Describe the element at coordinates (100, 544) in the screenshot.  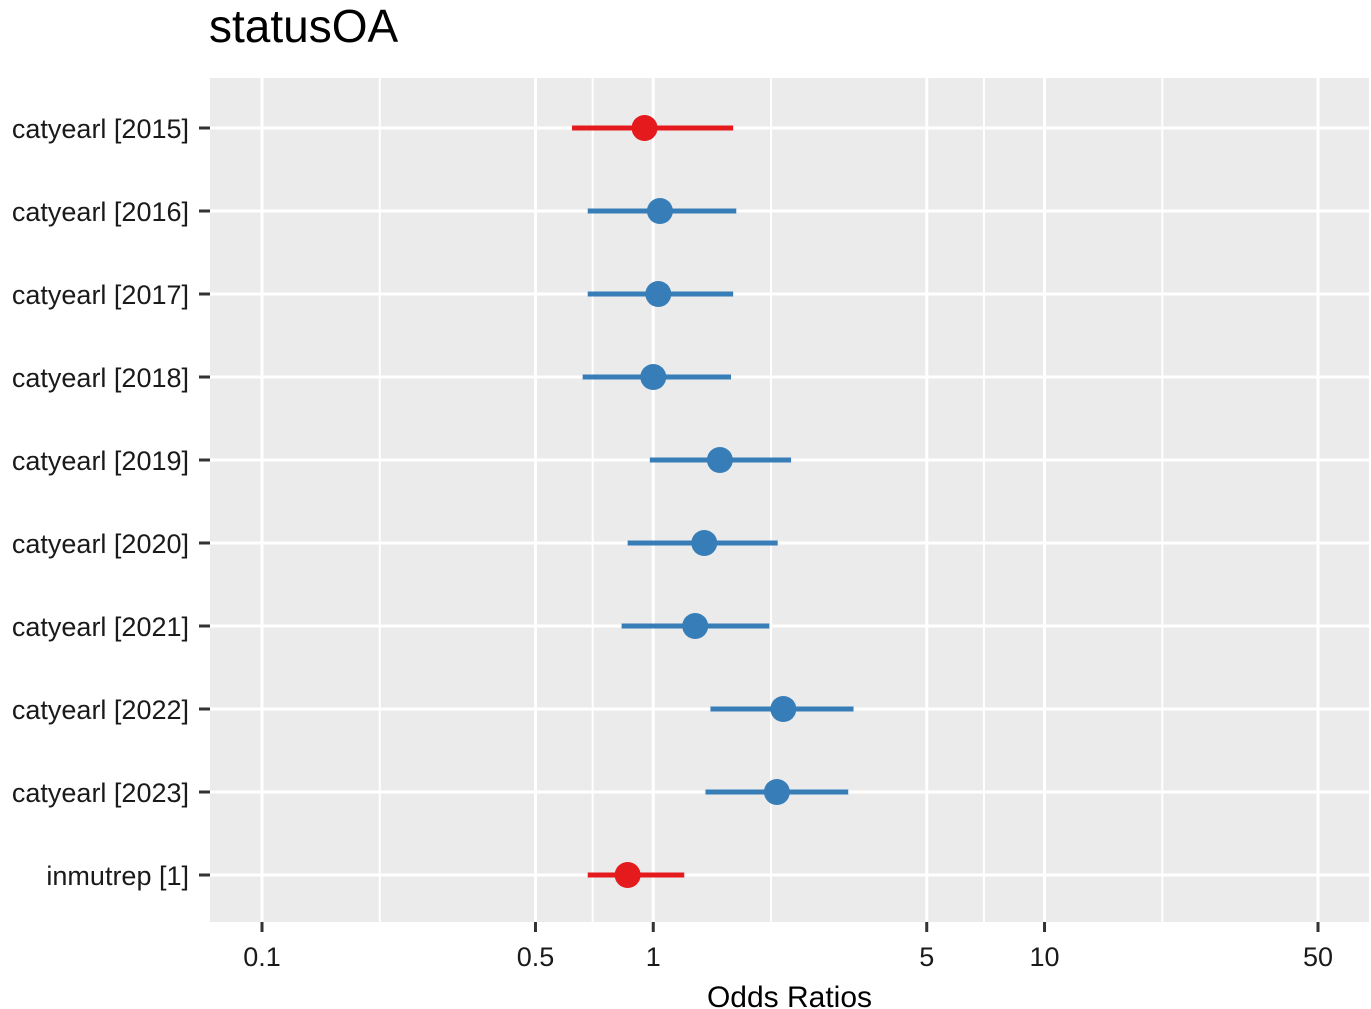
I see `y-tick-label: catyearl [2020]` at that location.